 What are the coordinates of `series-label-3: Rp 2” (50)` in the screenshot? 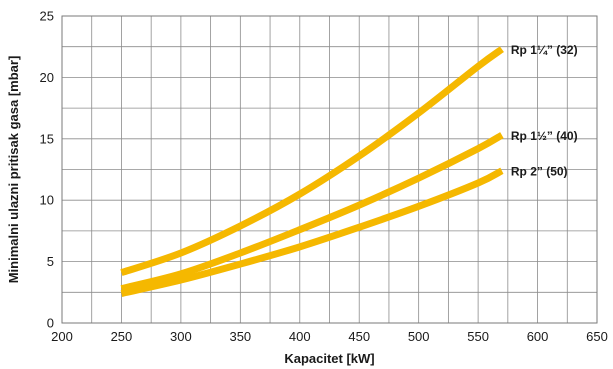 It's located at (539, 172).